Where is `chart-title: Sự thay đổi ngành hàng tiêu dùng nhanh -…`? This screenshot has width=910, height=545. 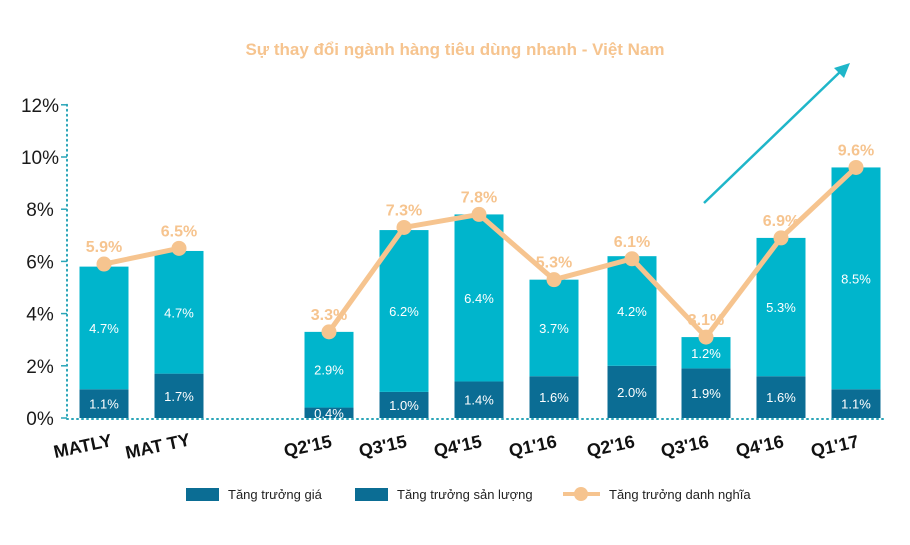
chart-title: Sự thay đổi ngành hàng tiêu dùng nhanh -… is located at coordinates (454, 49).